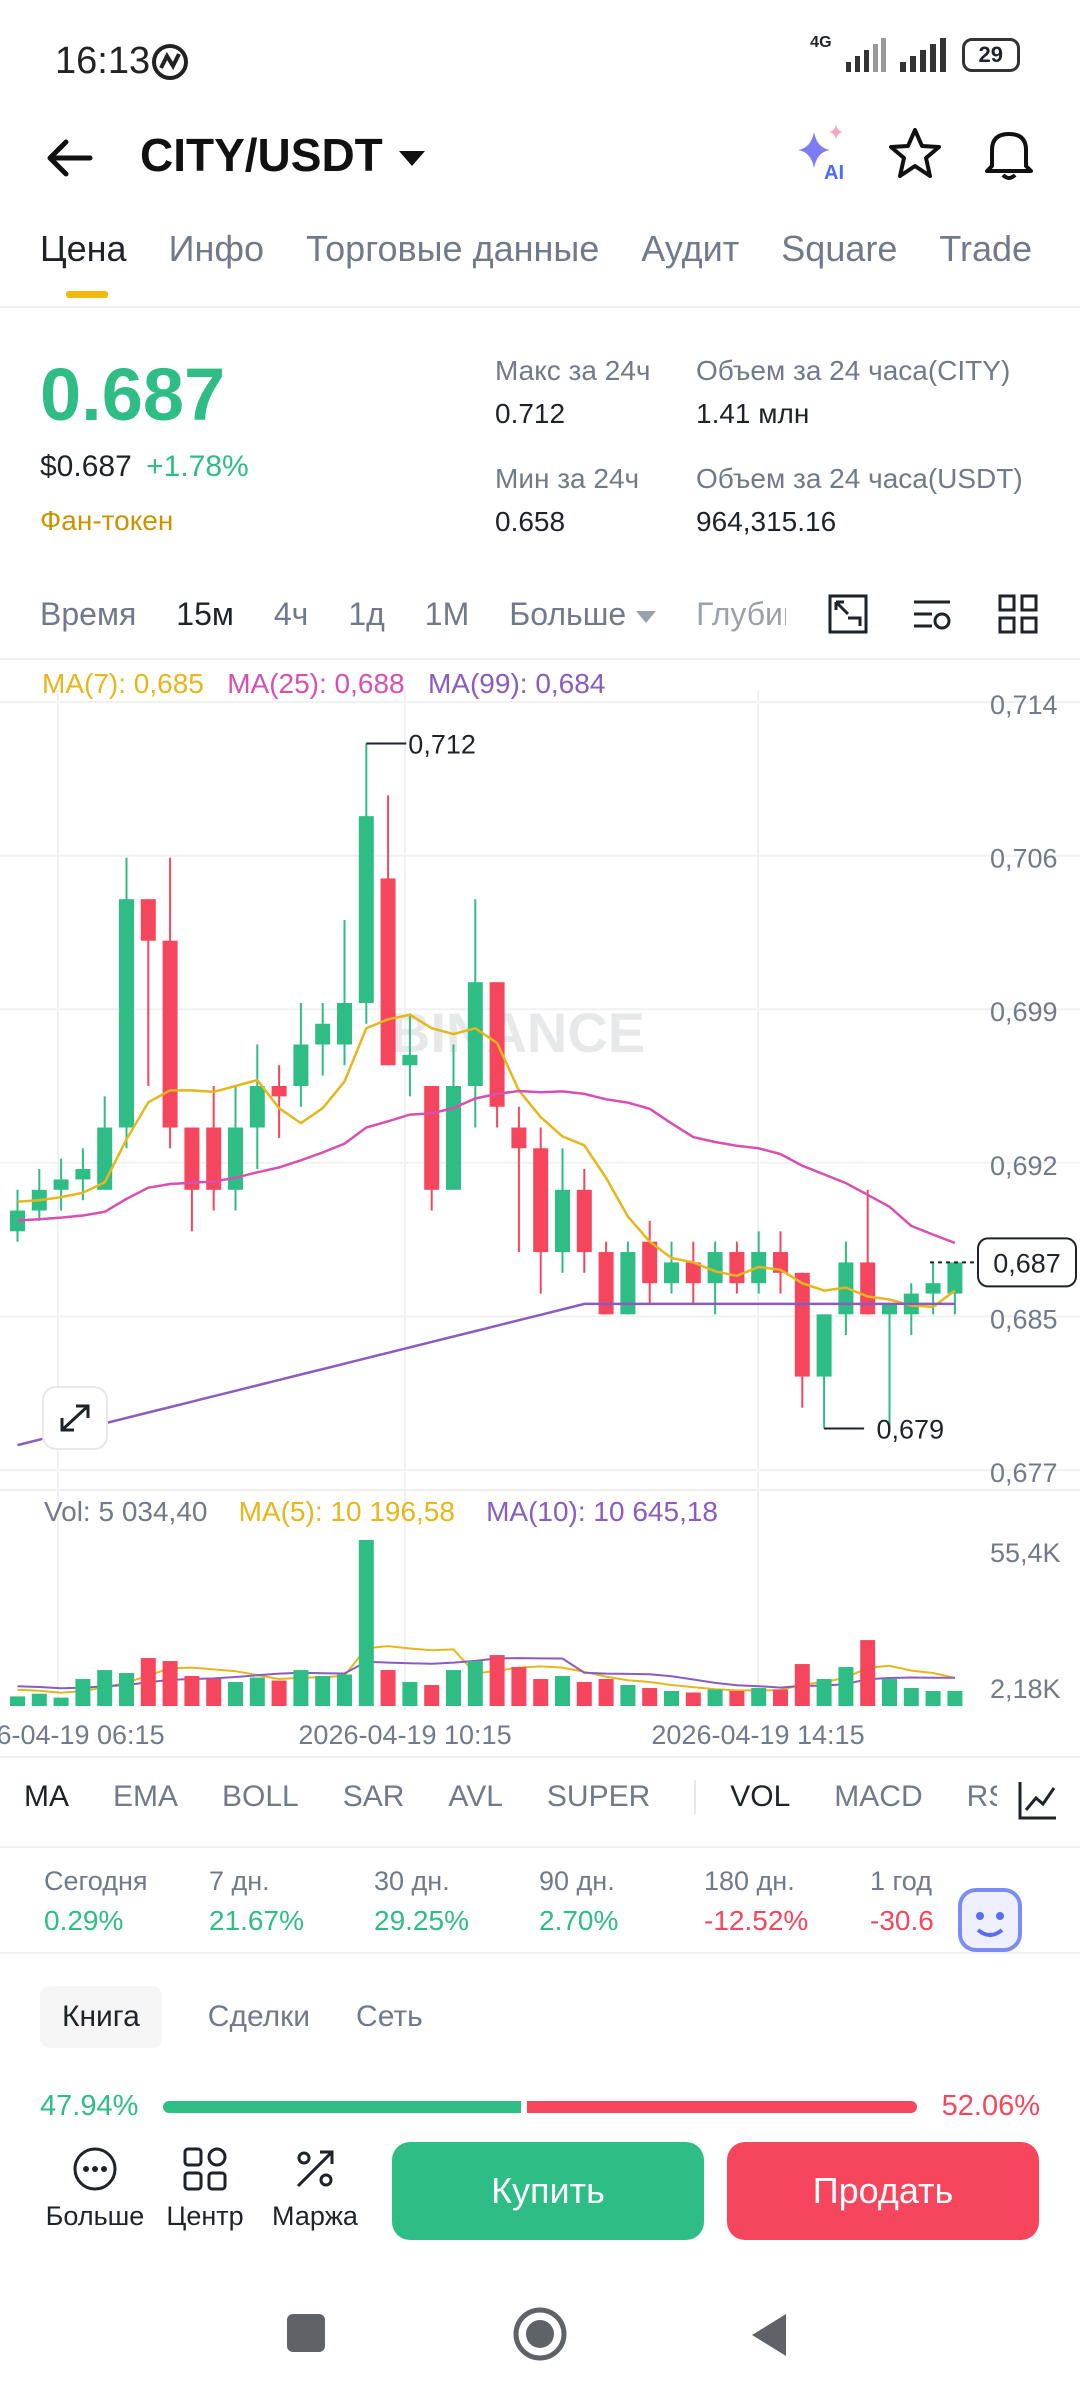 The image size is (1080, 2400). I want to click on expand-button, so click(75, 1418).